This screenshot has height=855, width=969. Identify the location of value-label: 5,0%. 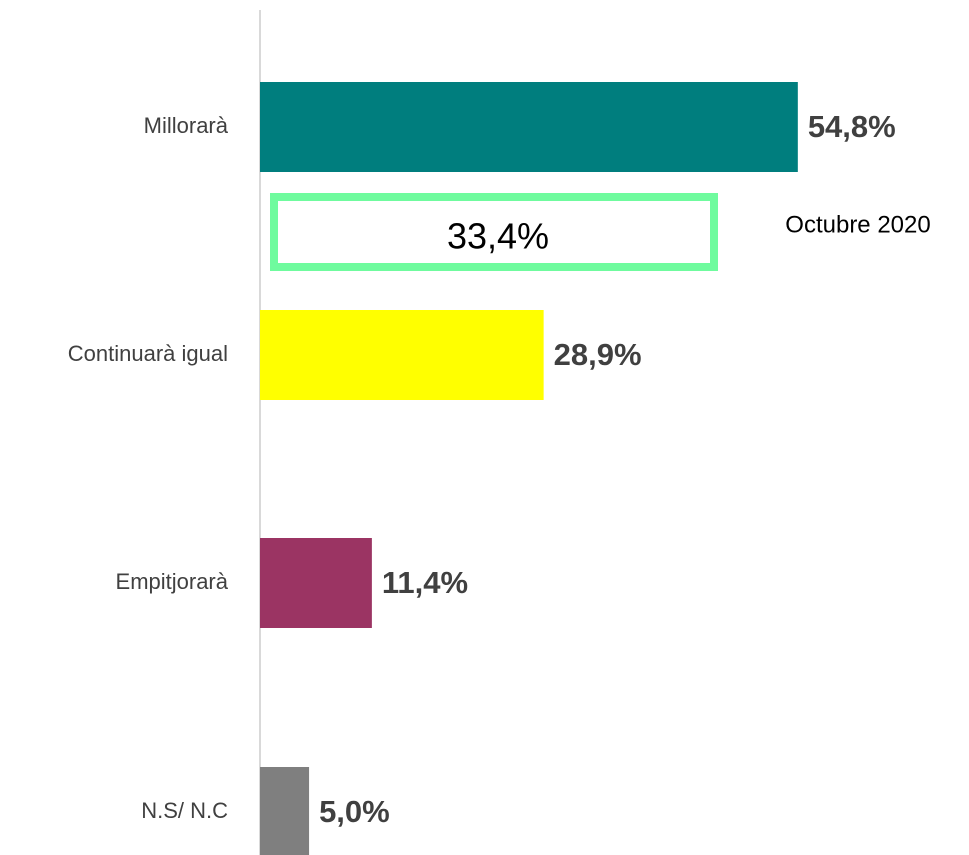
(354, 811).